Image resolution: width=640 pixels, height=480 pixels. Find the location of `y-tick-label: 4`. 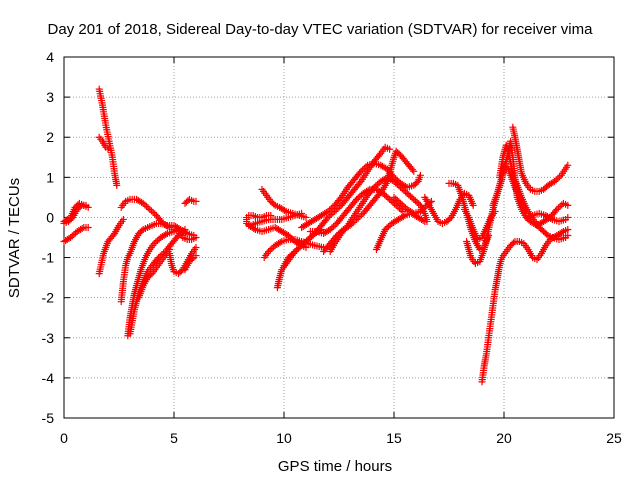

y-tick-label: 4 is located at coordinates (50, 57).